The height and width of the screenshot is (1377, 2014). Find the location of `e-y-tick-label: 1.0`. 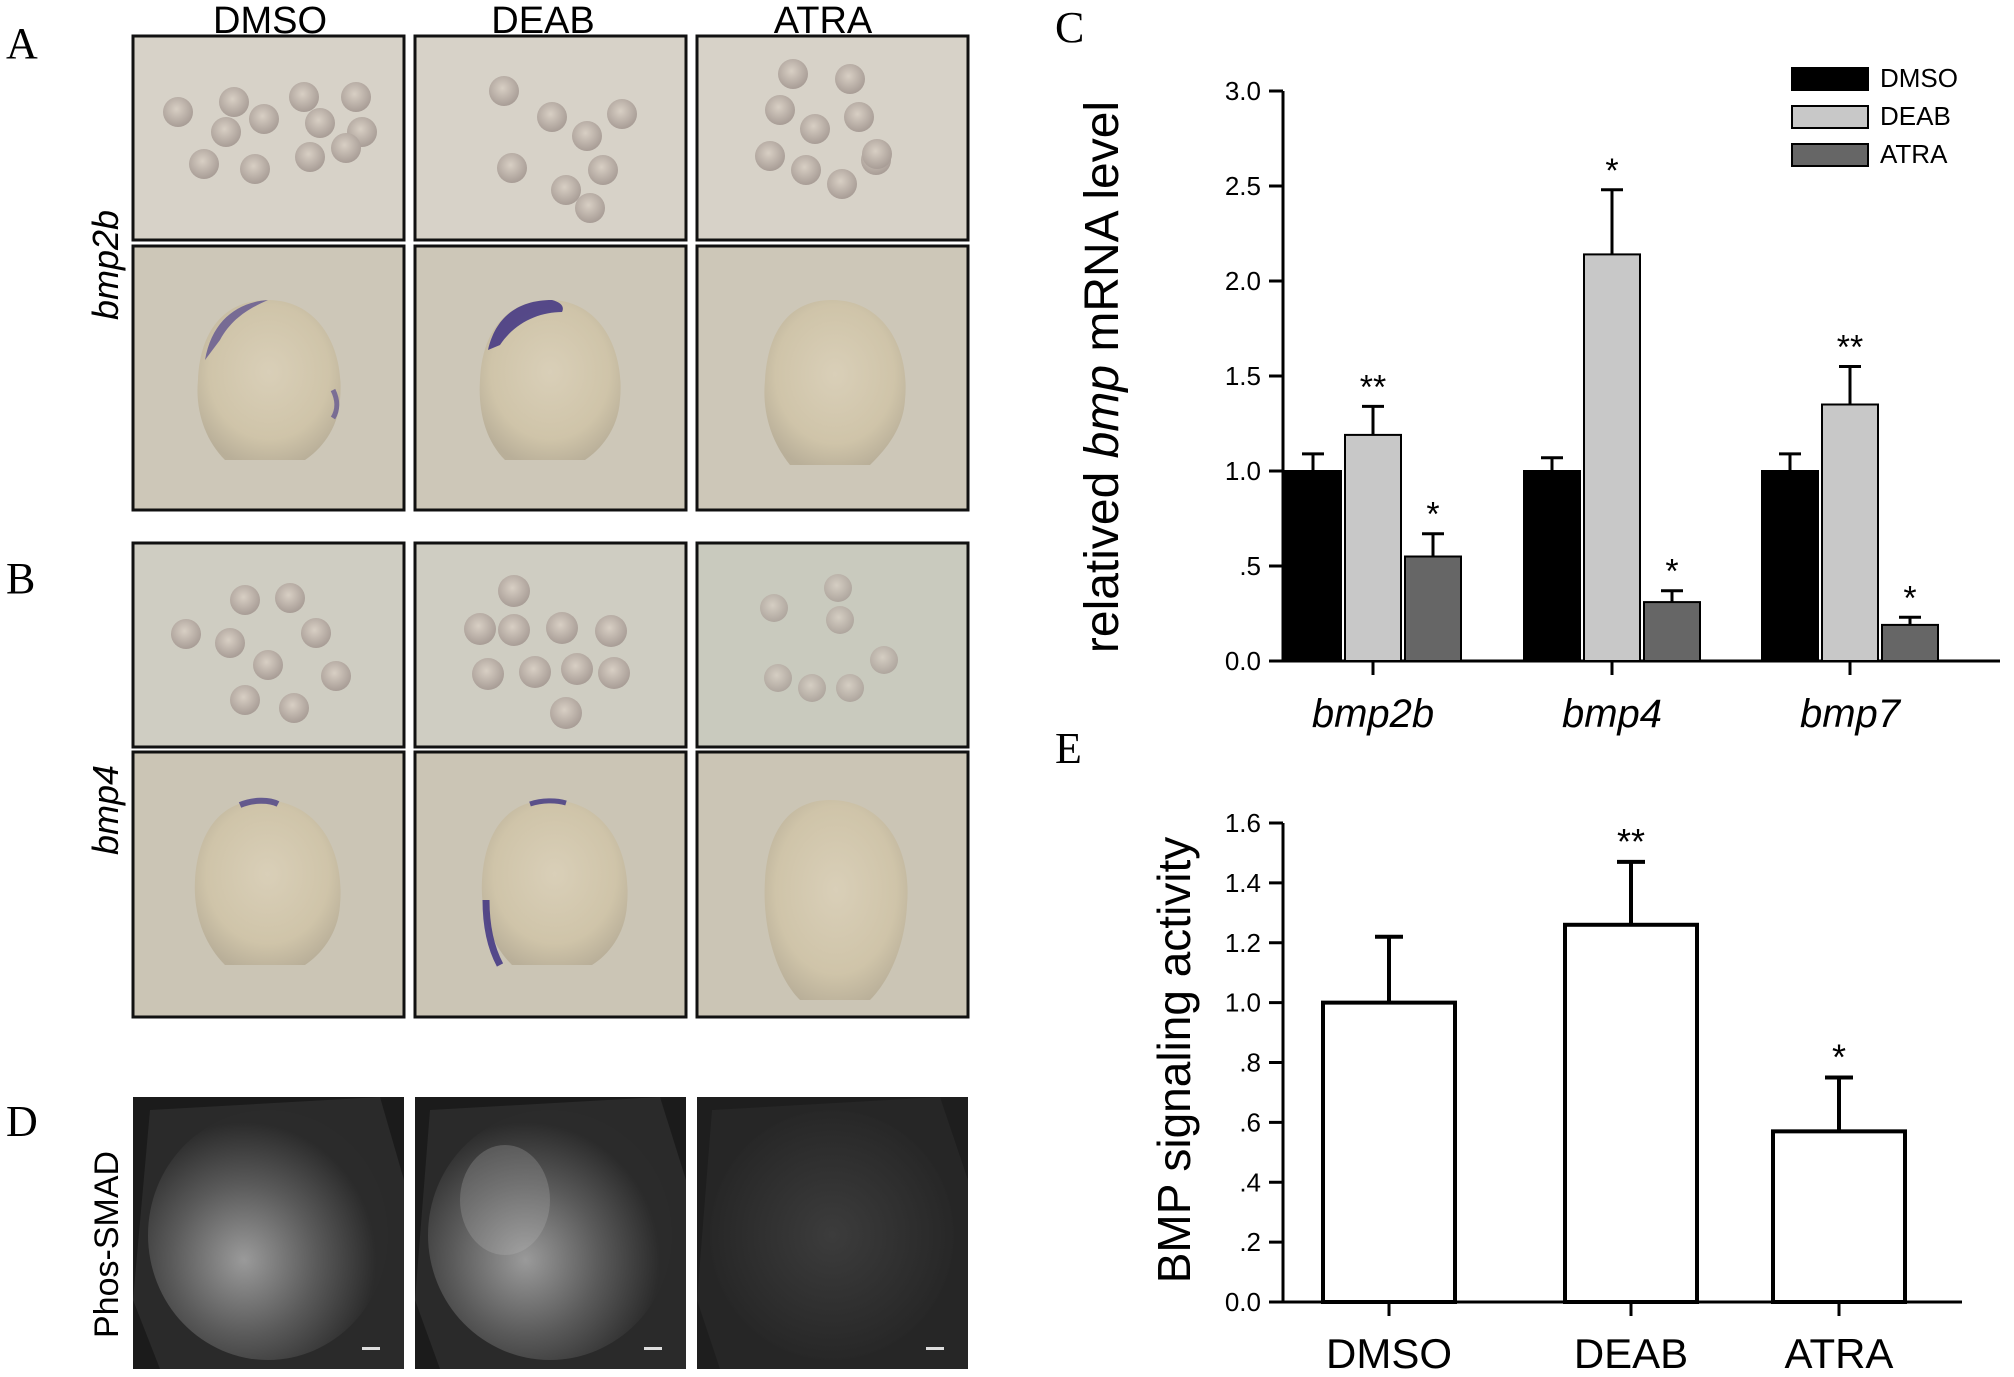

e-y-tick-label: 1.0 is located at coordinates (1243, 1003).